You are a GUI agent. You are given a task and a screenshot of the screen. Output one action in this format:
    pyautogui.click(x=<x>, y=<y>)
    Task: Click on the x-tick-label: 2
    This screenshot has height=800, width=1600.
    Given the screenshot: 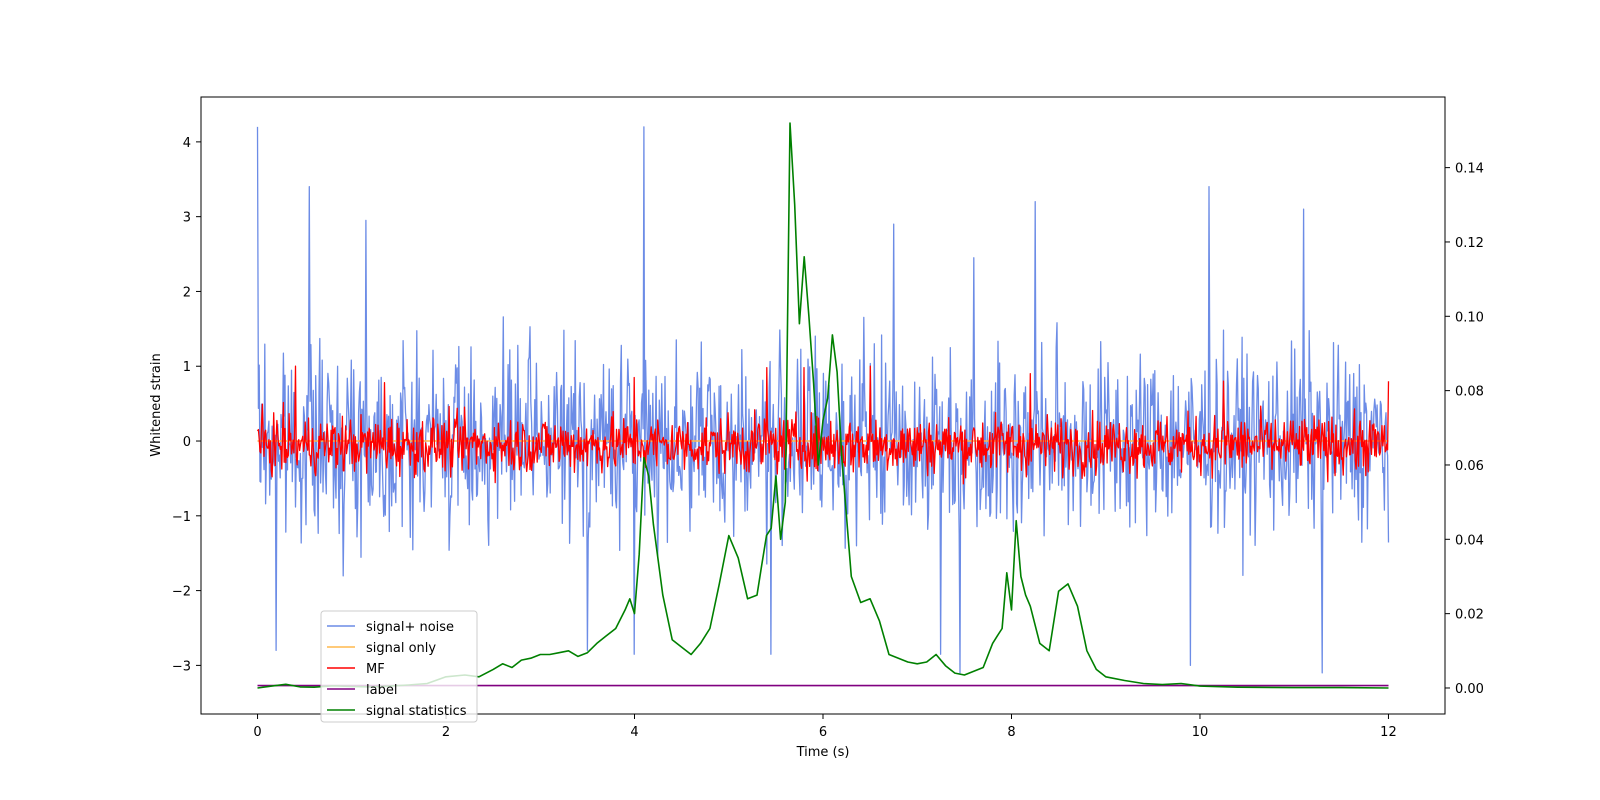 What is the action you would take?
    pyautogui.click(x=446, y=732)
    